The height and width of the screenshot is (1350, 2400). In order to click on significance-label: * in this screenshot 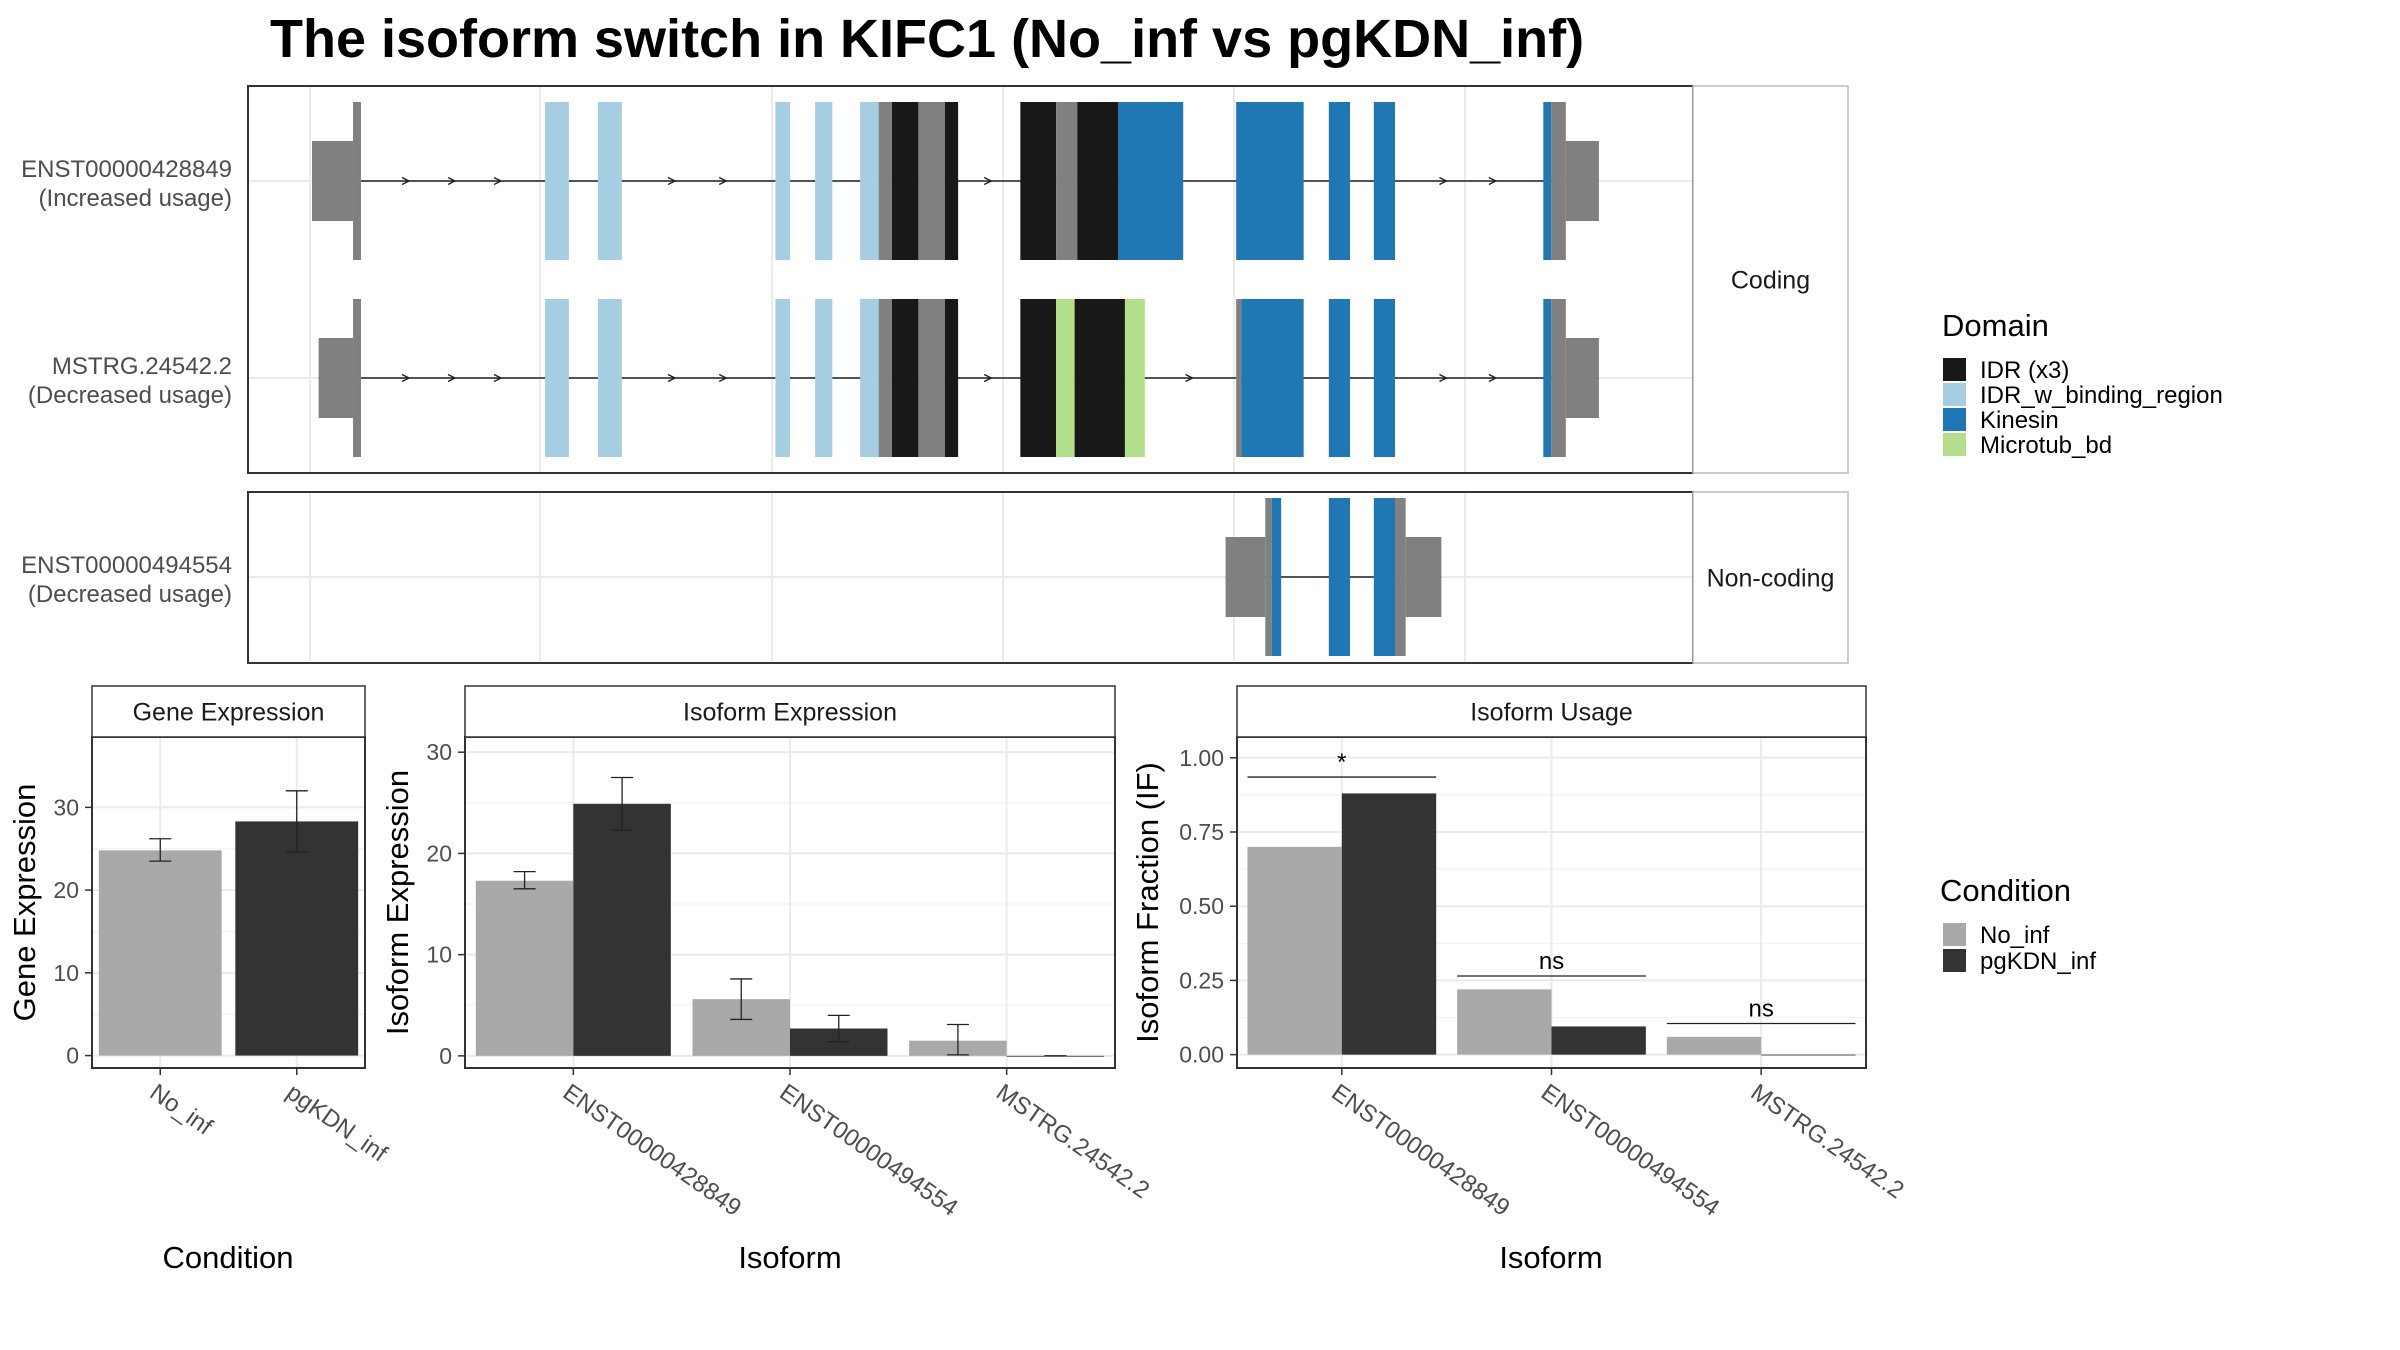, I will do `click(1341, 762)`.